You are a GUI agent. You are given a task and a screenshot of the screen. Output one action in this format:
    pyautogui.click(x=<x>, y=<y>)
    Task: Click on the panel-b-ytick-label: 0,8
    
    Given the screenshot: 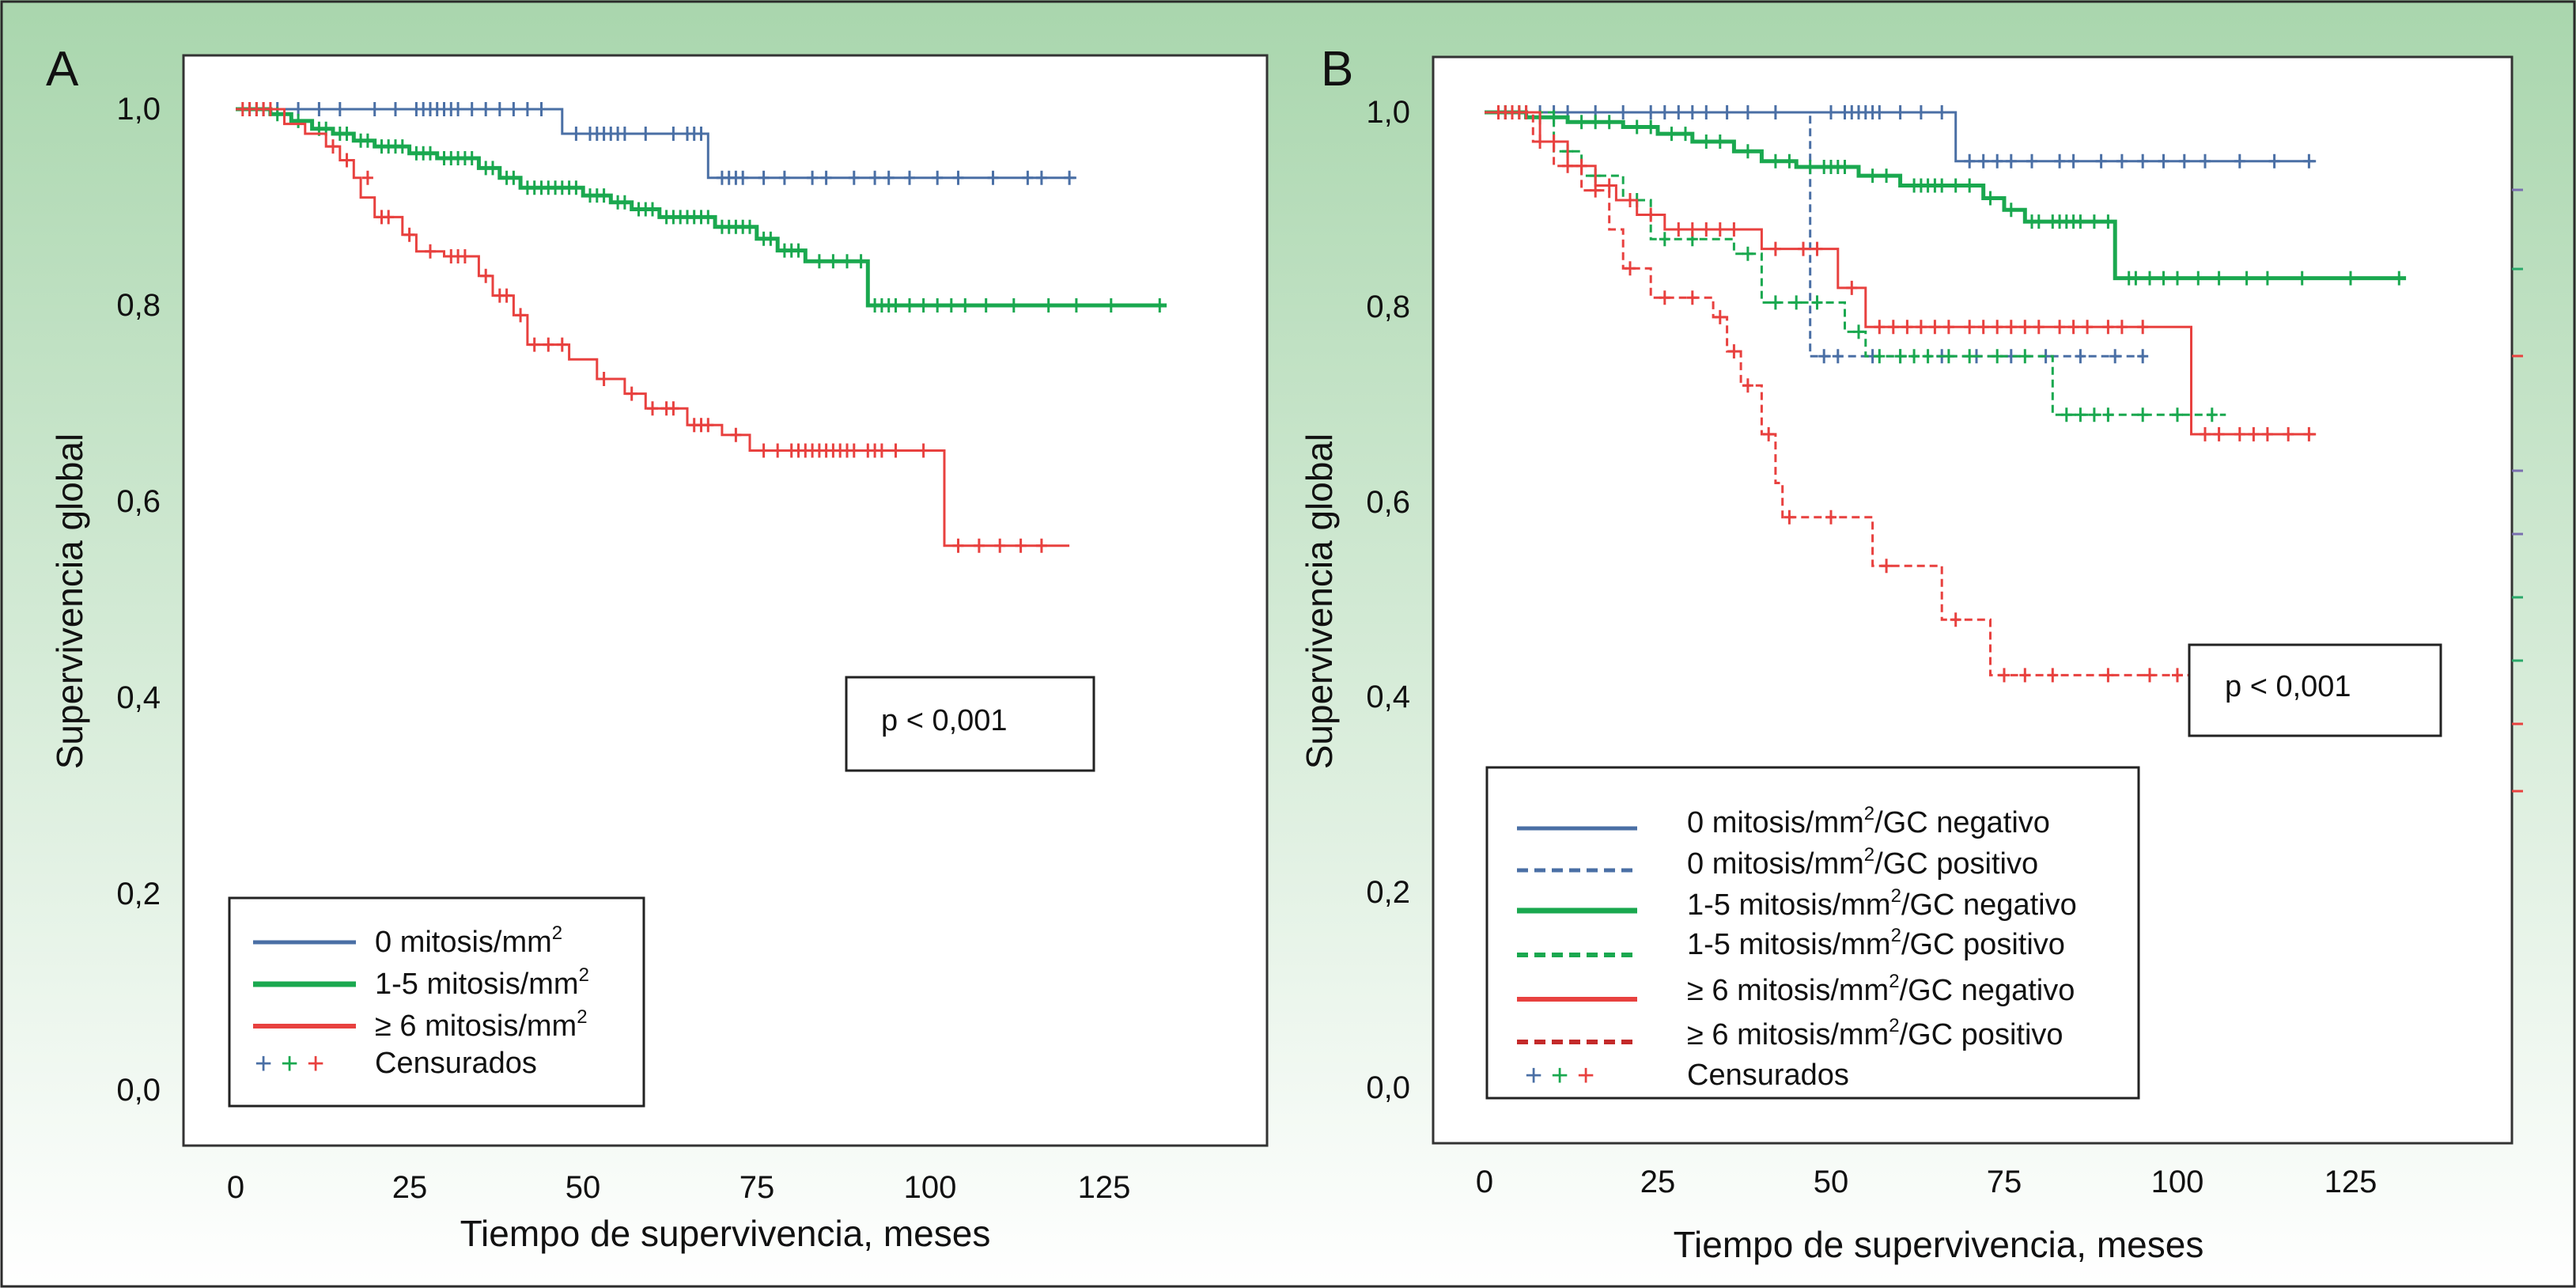 What is the action you would take?
    pyautogui.click(x=1388, y=307)
    